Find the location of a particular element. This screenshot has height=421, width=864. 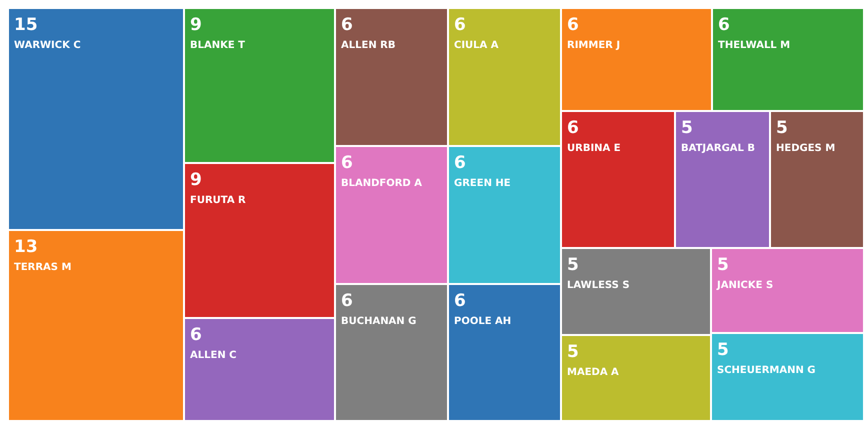

category-label: RIMMER J is located at coordinates (593, 45).